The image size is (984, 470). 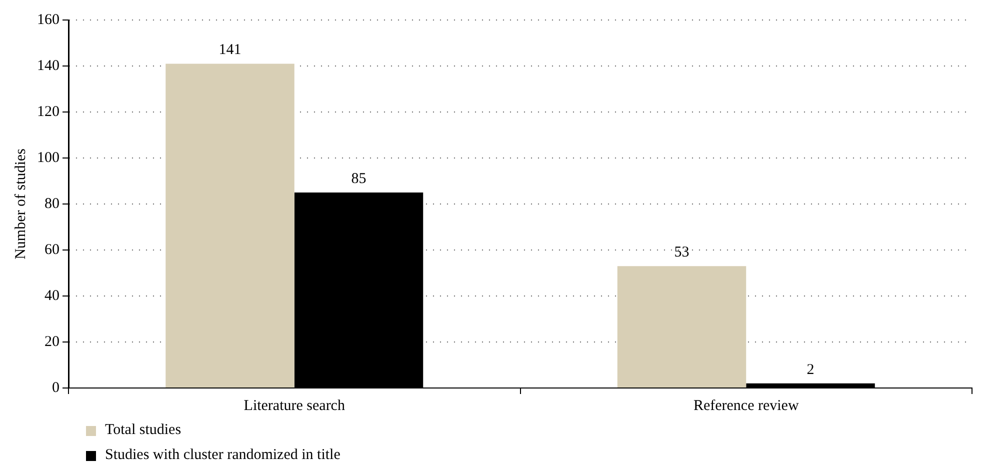 What do you see at coordinates (810, 370) in the screenshot?
I see `data-label: 2` at bounding box center [810, 370].